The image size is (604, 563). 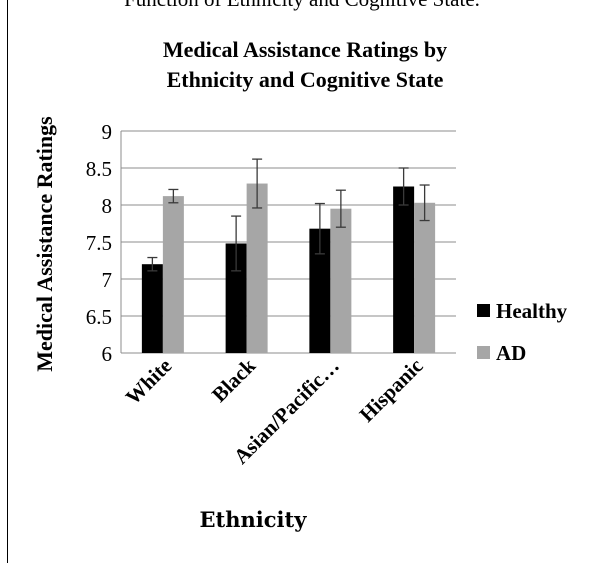 I want to click on legend-label-healthy: Healthy, so click(x=532, y=311).